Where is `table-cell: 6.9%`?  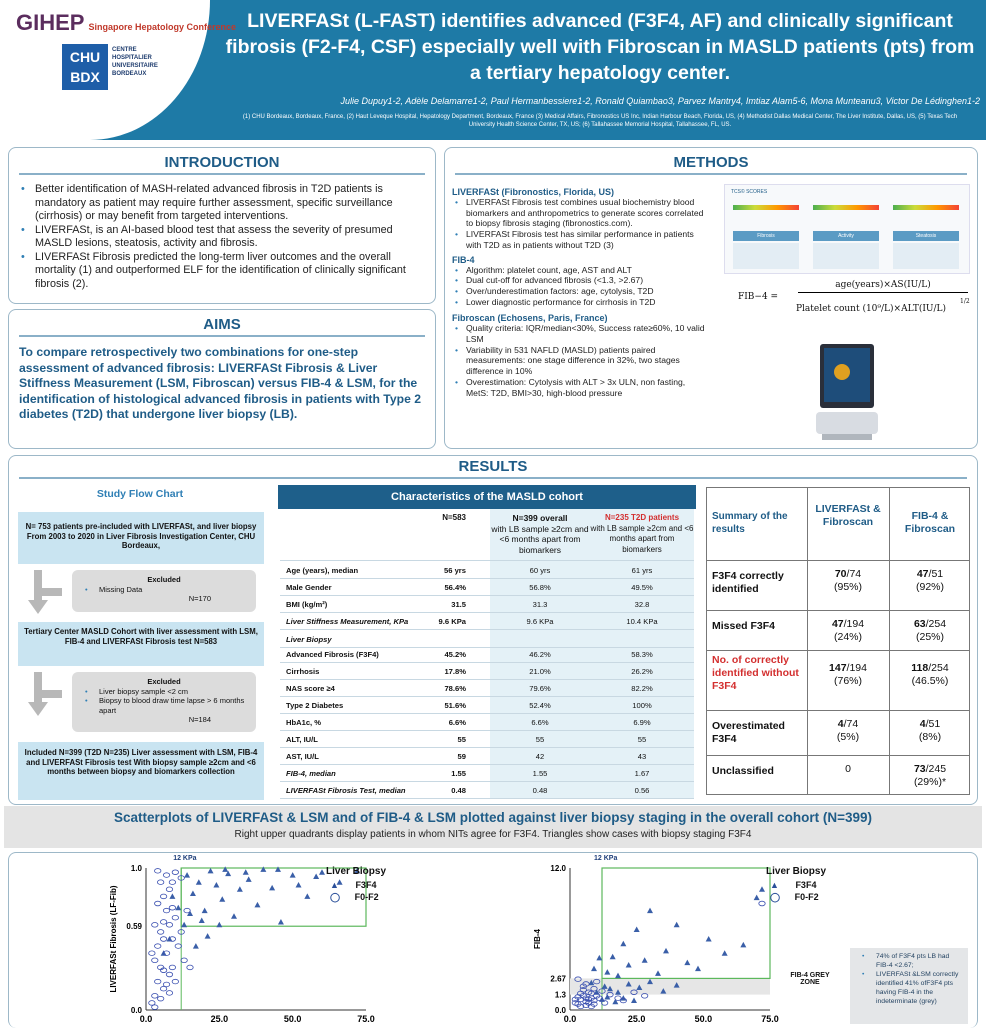
table-cell: 6.9% is located at coordinates (642, 722).